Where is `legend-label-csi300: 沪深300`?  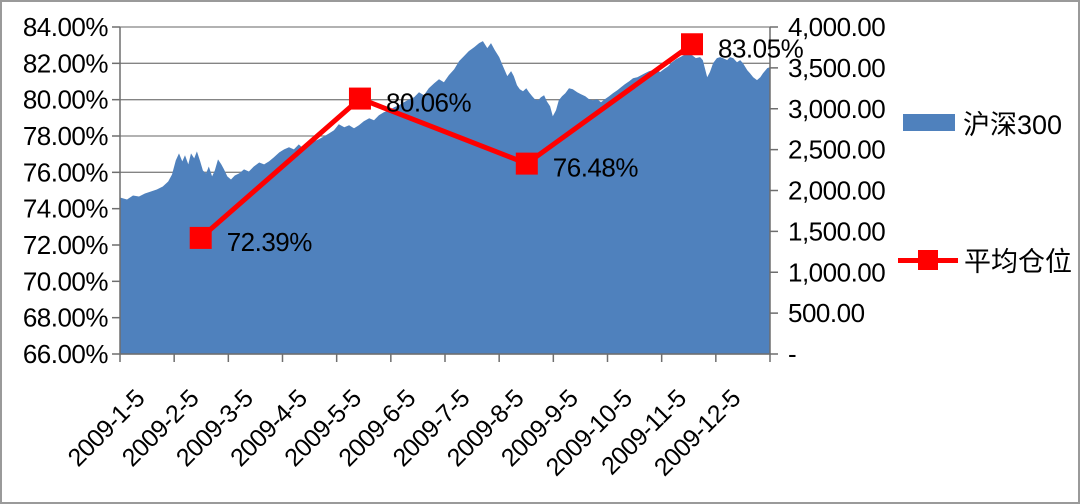
legend-label-csi300: 沪深300 is located at coordinates (1013, 125).